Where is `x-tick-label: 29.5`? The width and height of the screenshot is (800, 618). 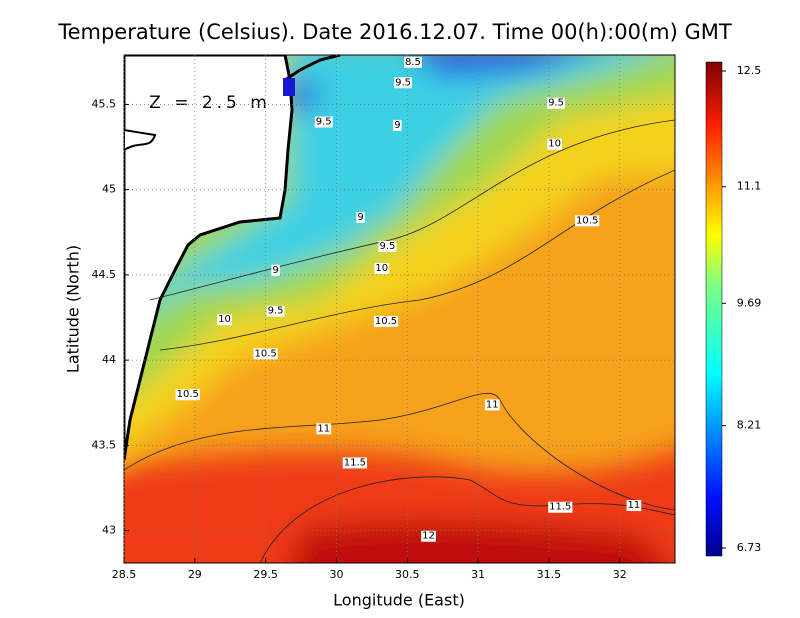 x-tick-label: 29.5 is located at coordinates (265, 574).